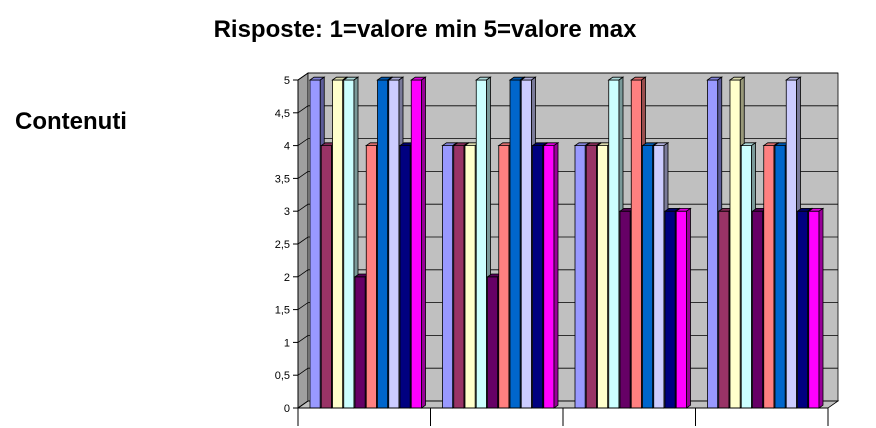 This screenshot has height=428, width=876. What do you see at coordinates (282, 179) in the screenshot?
I see `y-tick-label: 3,5` at bounding box center [282, 179].